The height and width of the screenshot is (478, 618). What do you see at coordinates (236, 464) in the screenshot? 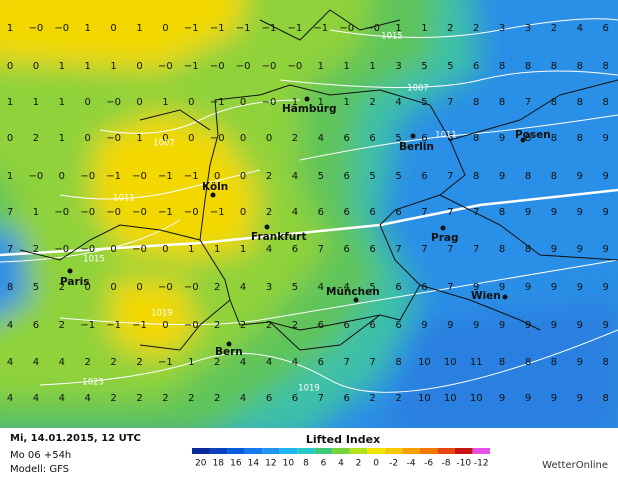
I see `legend-label: 16` at bounding box center [236, 464].